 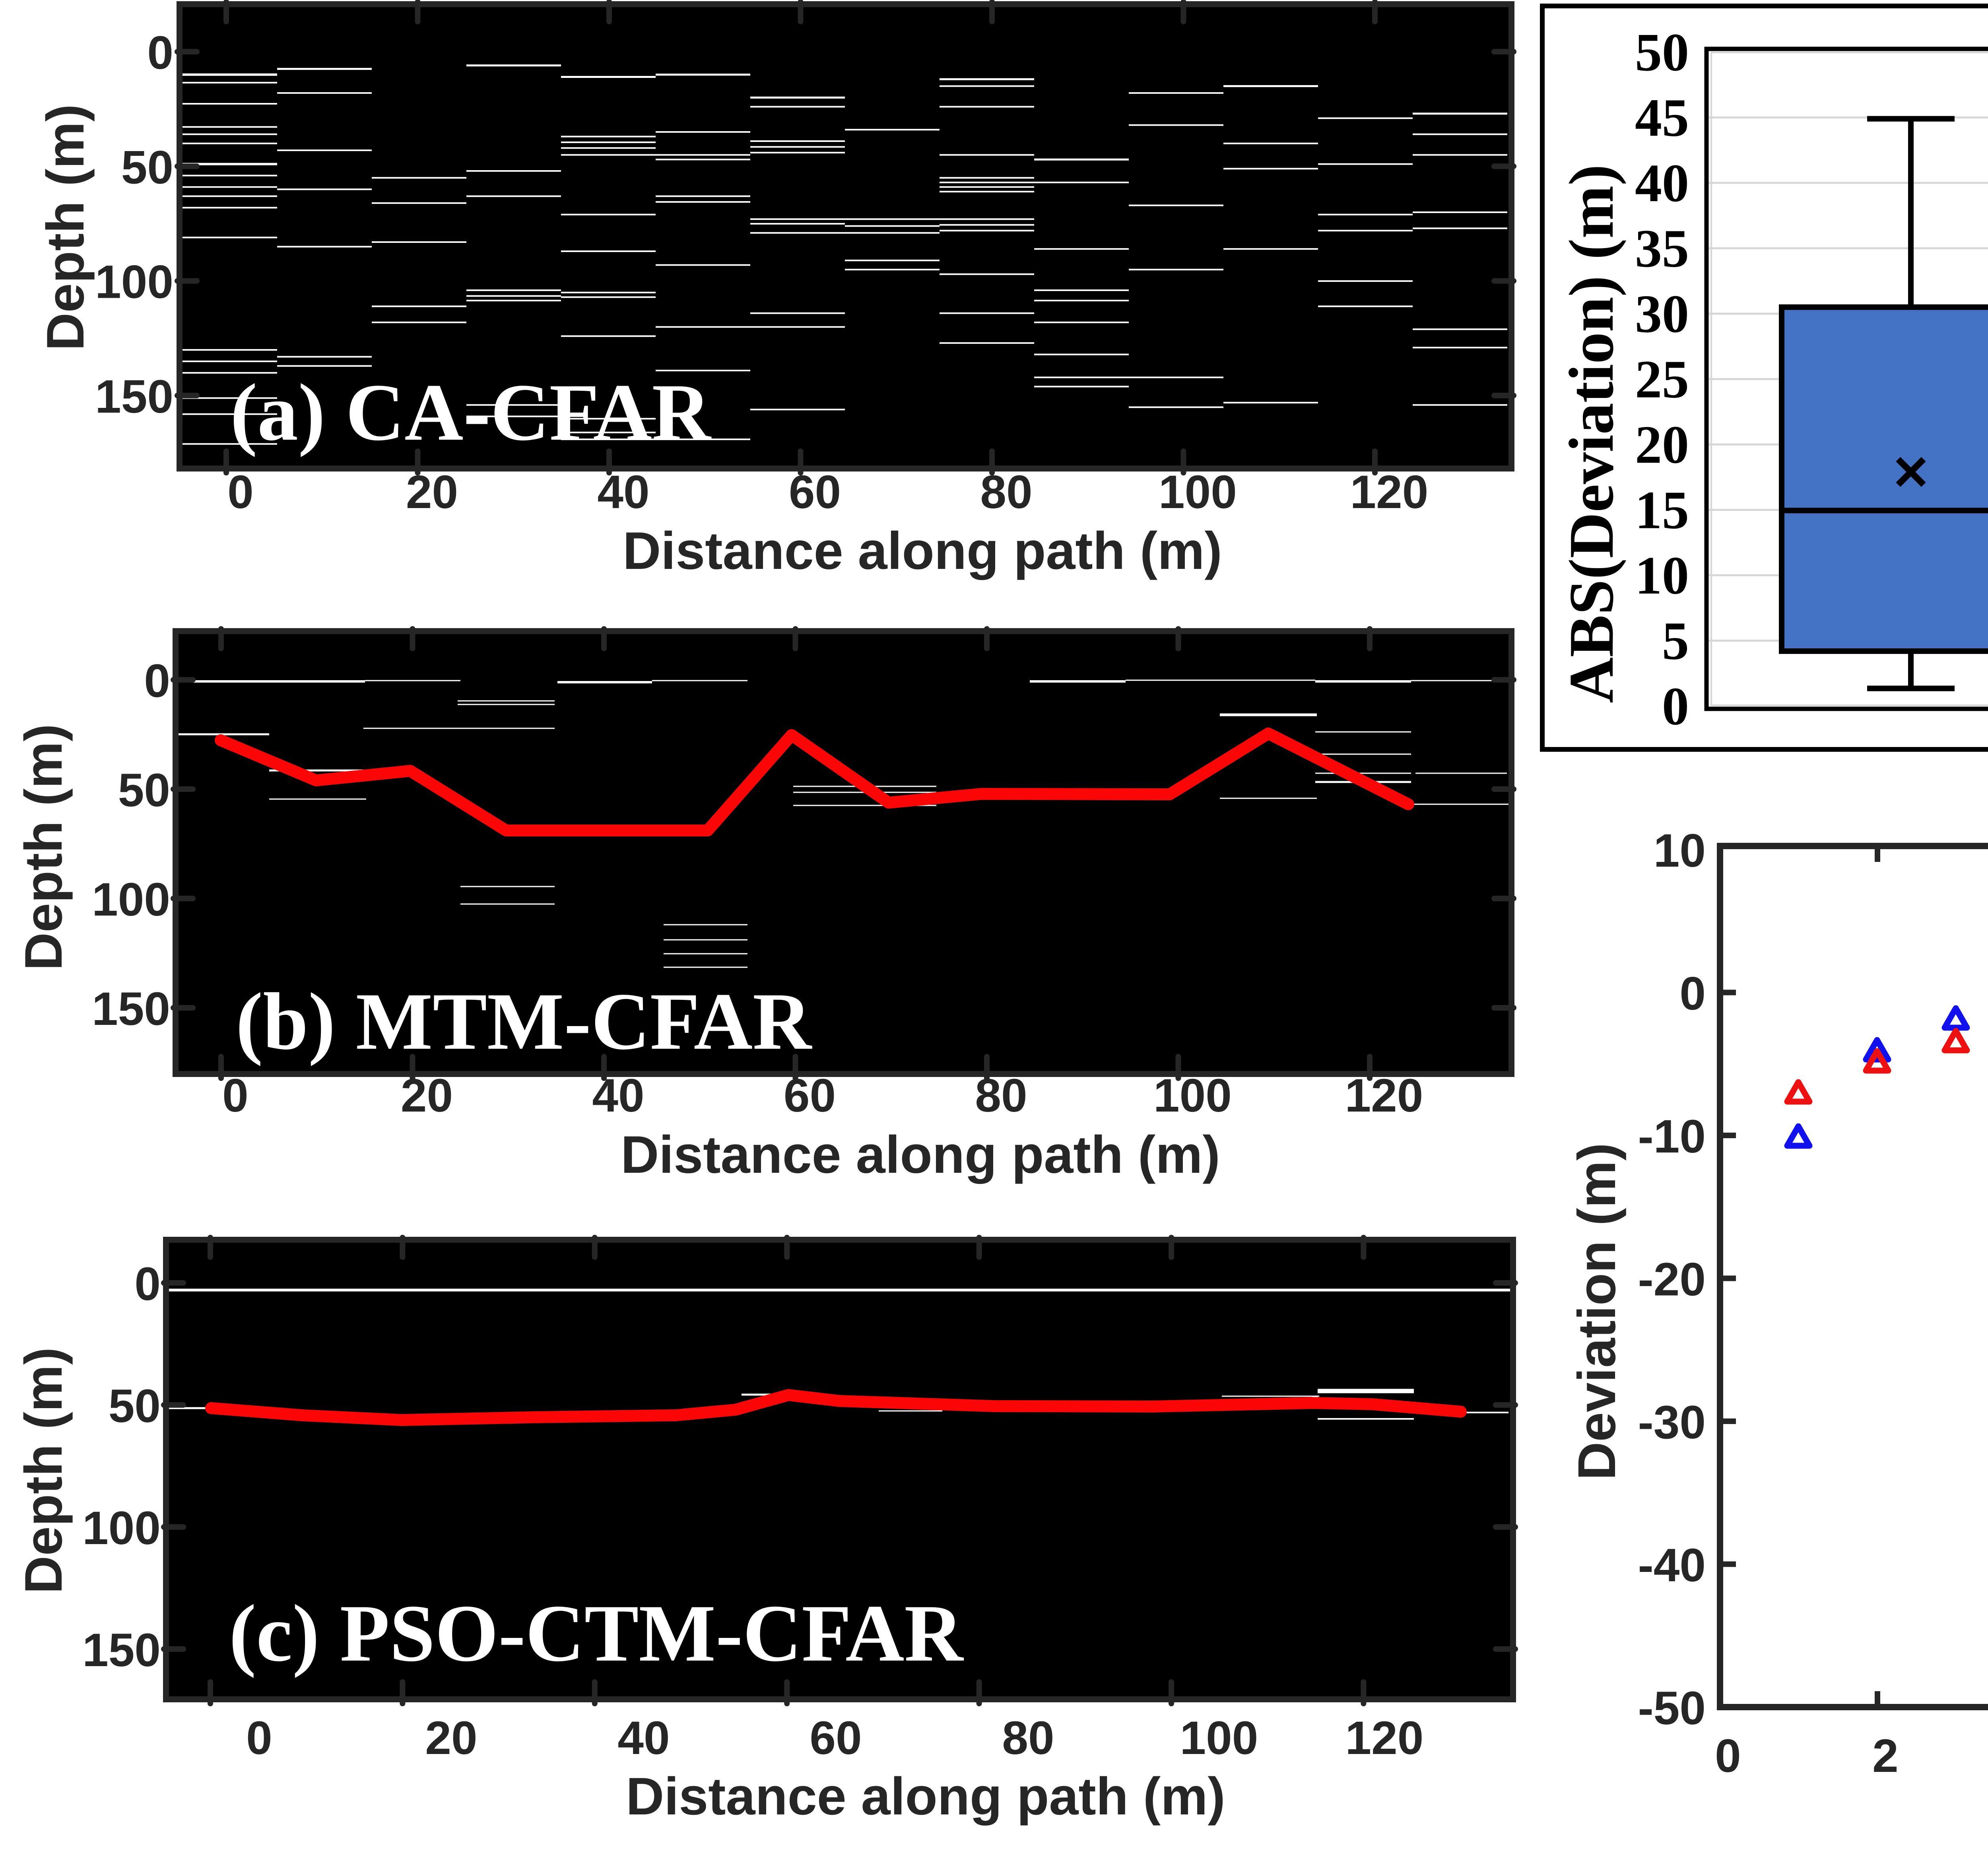 What do you see at coordinates (471, 412) in the screenshot?
I see `svg-text: (a) CA-CFAR` at bounding box center [471, 412].